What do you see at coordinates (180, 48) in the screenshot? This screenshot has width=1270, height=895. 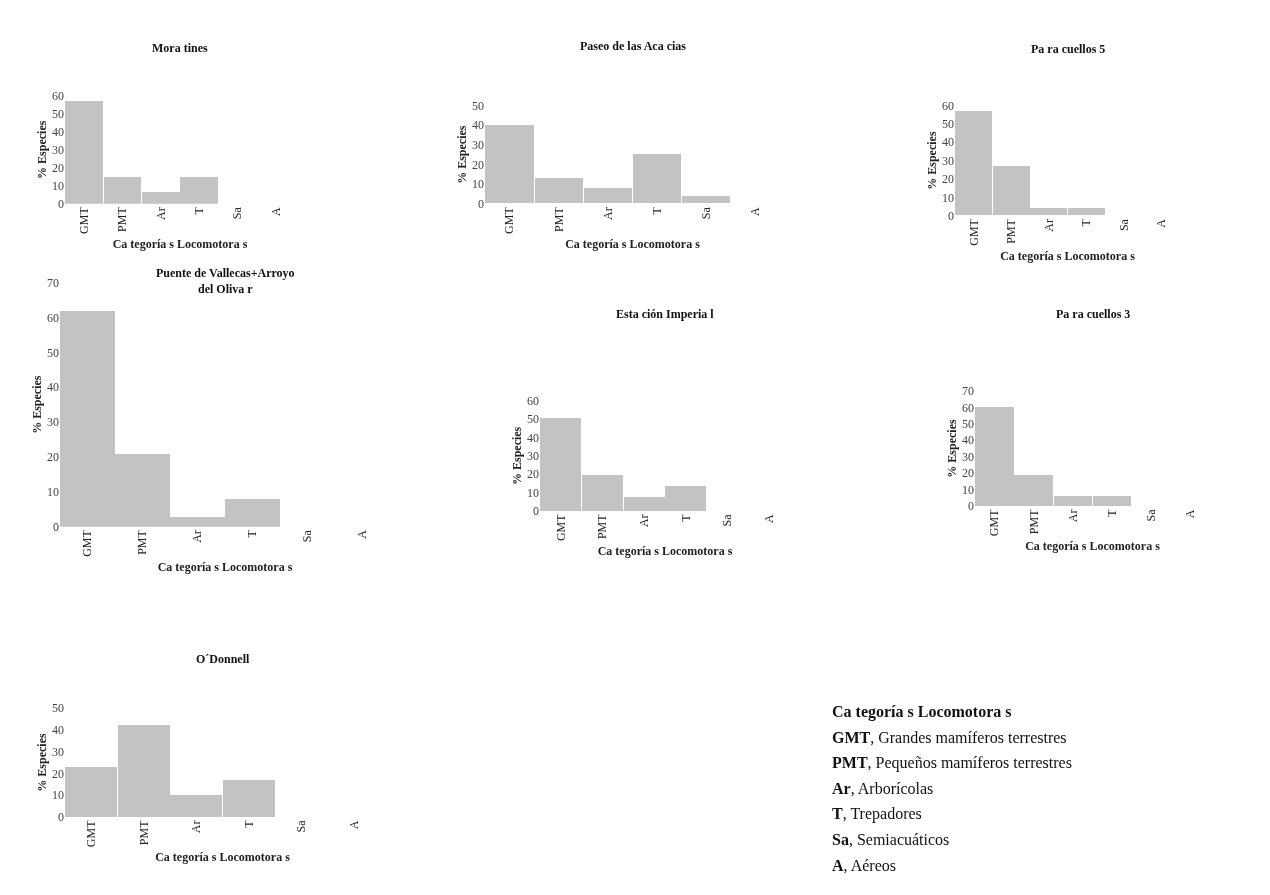 I see `chart-title: Mora tines` at bounding box center [180, 48].